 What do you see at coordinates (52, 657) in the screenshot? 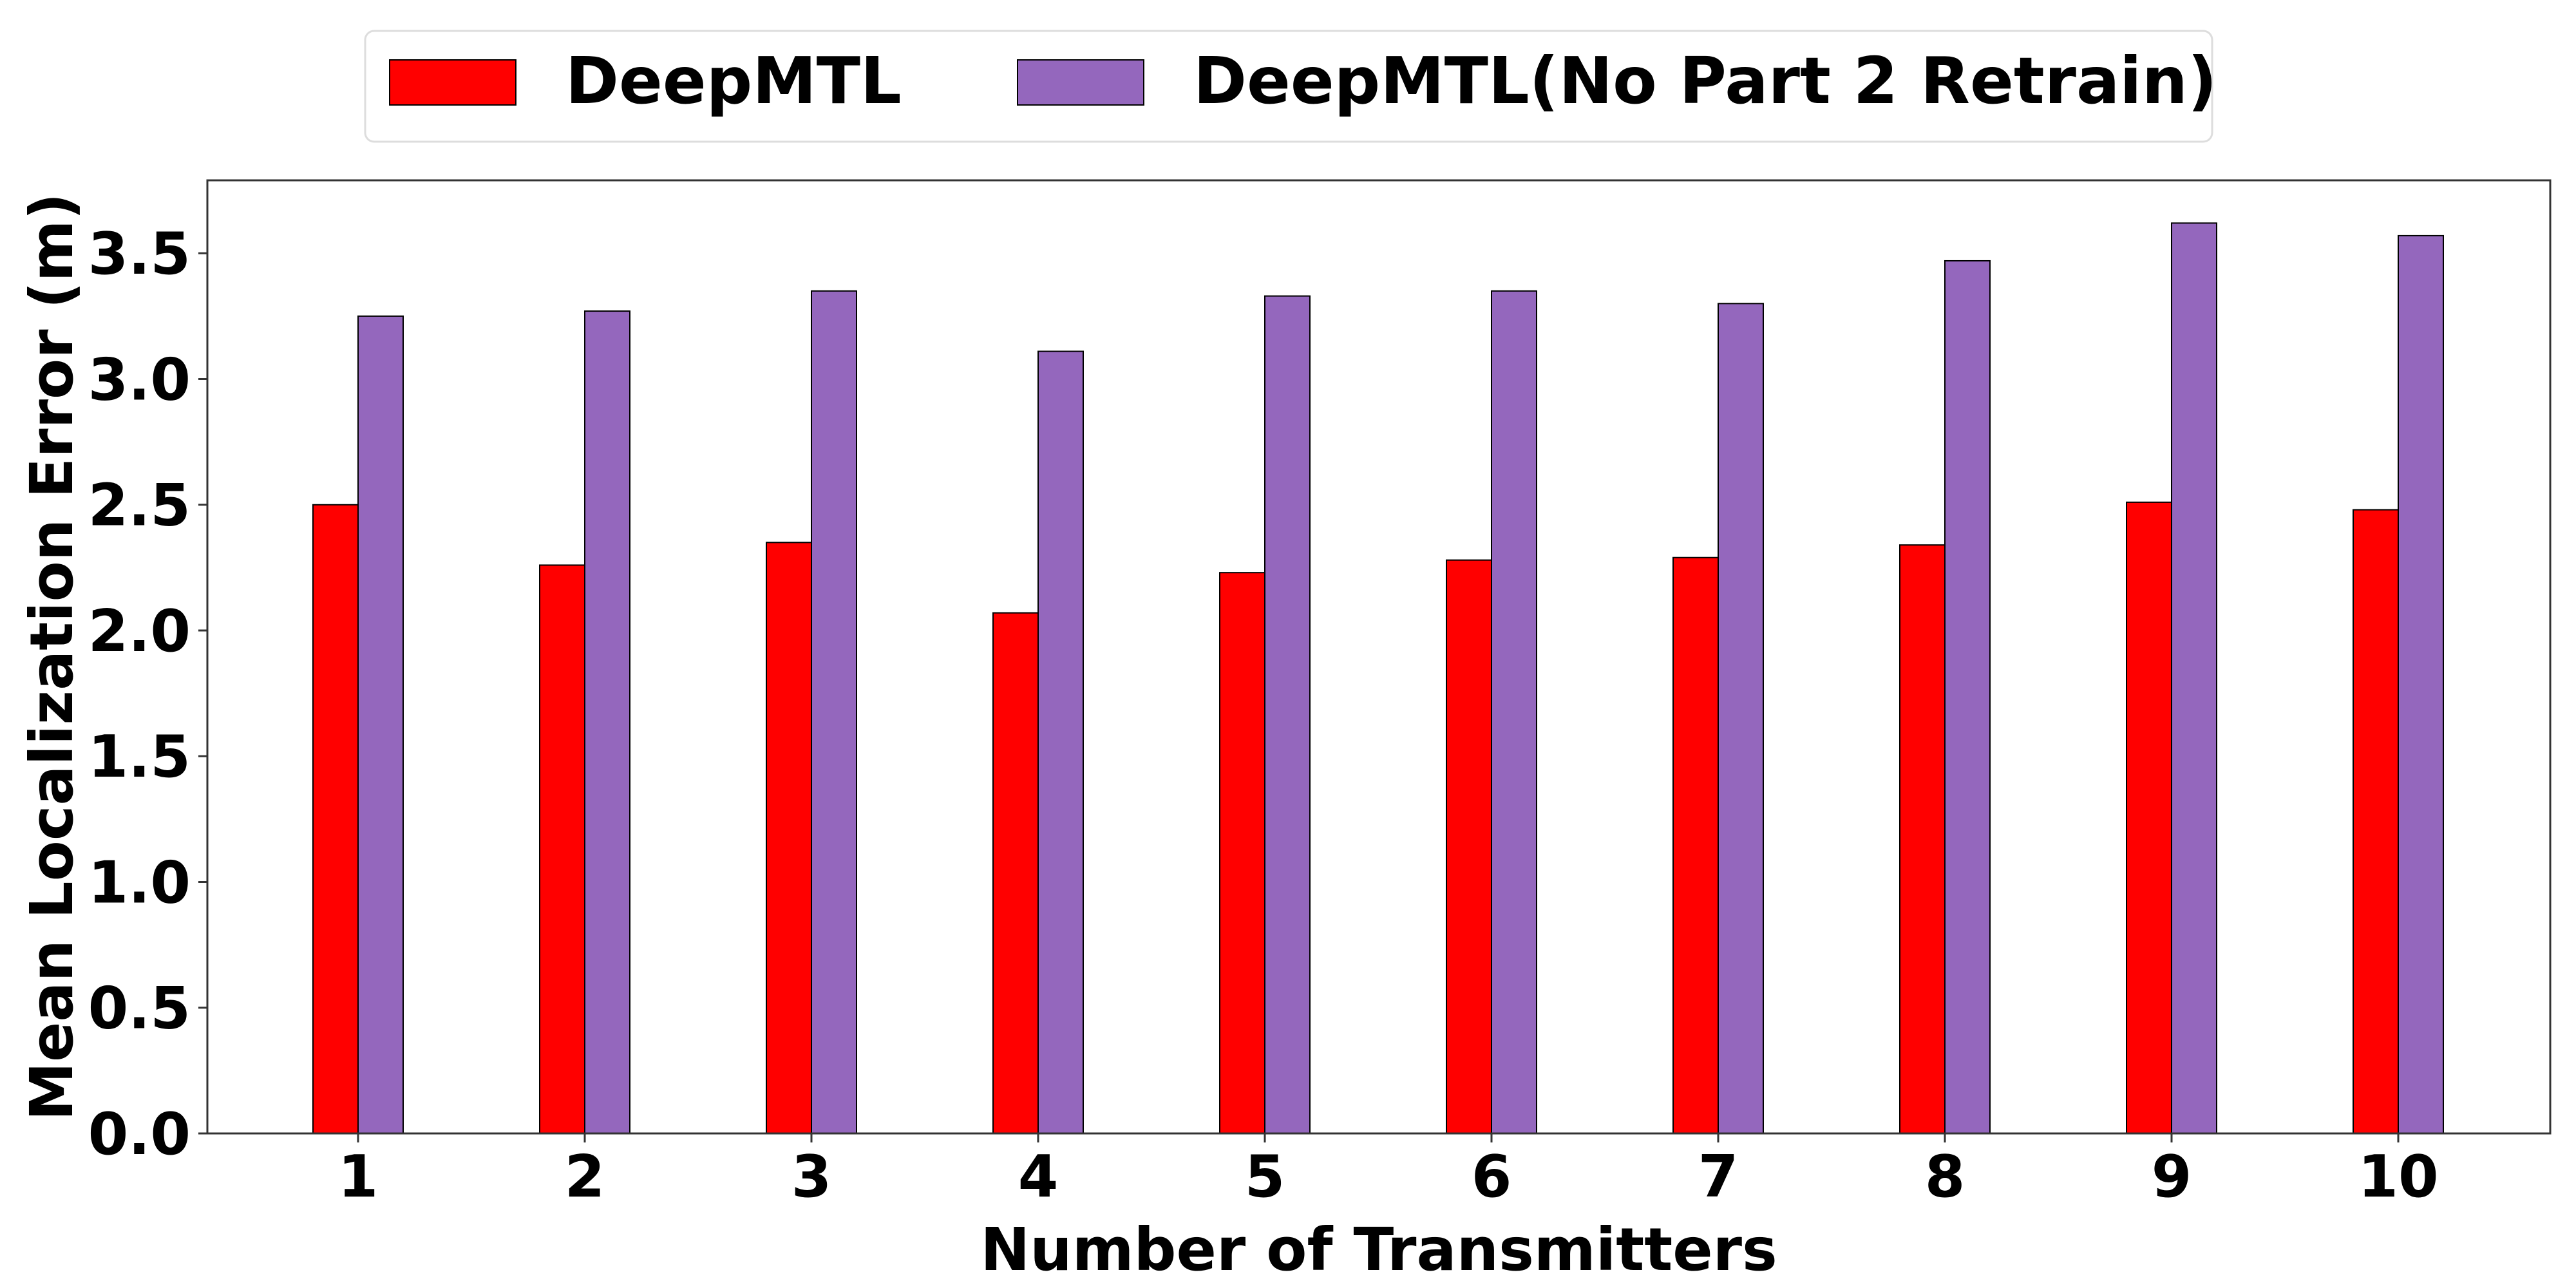
I see `y-axis-title: Mean Localization Error (m)` at bounding box center [52, 657].